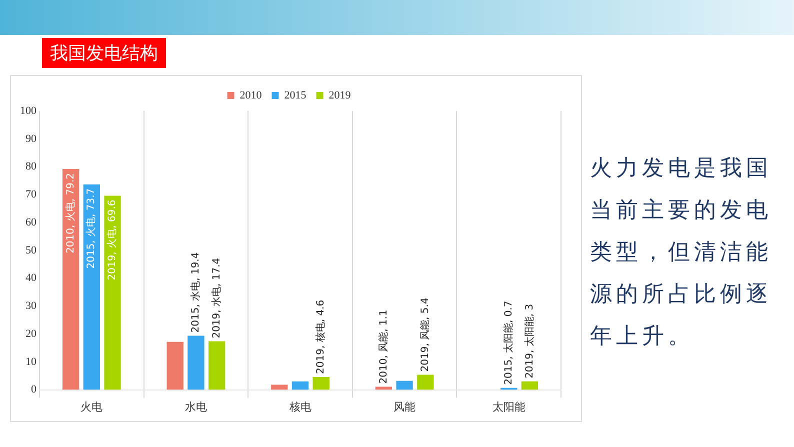 The image size is (794, 447). I want to click on y-tick-label: 50, so click(31, 250).